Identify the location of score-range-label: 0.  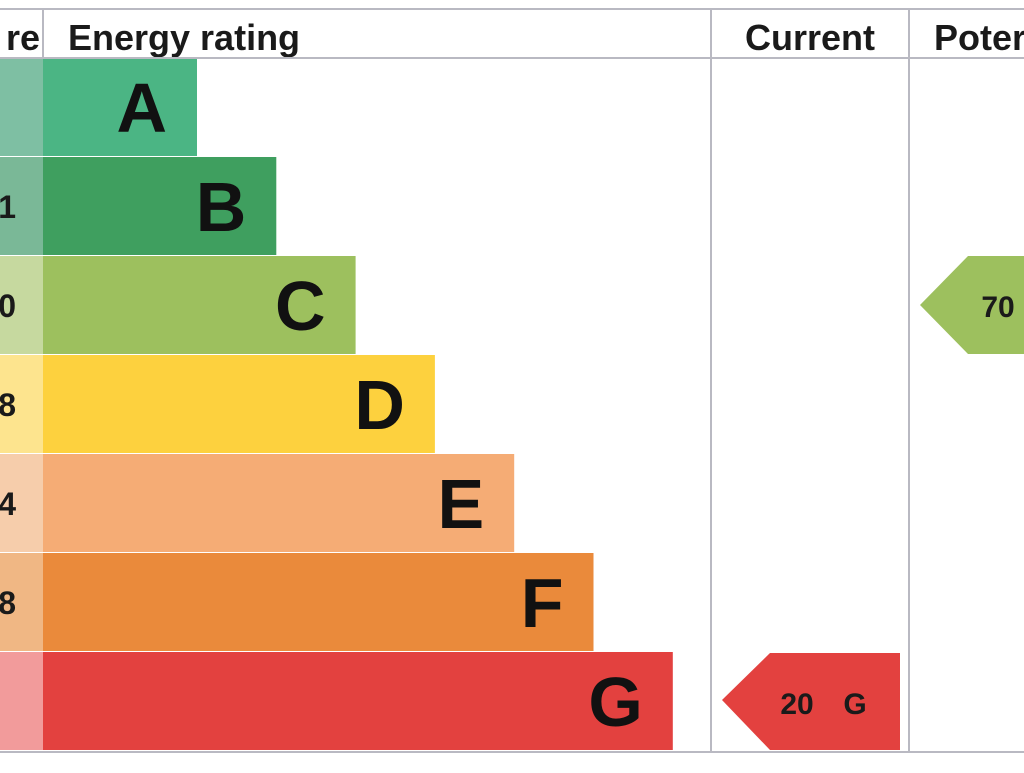
(8, 306).